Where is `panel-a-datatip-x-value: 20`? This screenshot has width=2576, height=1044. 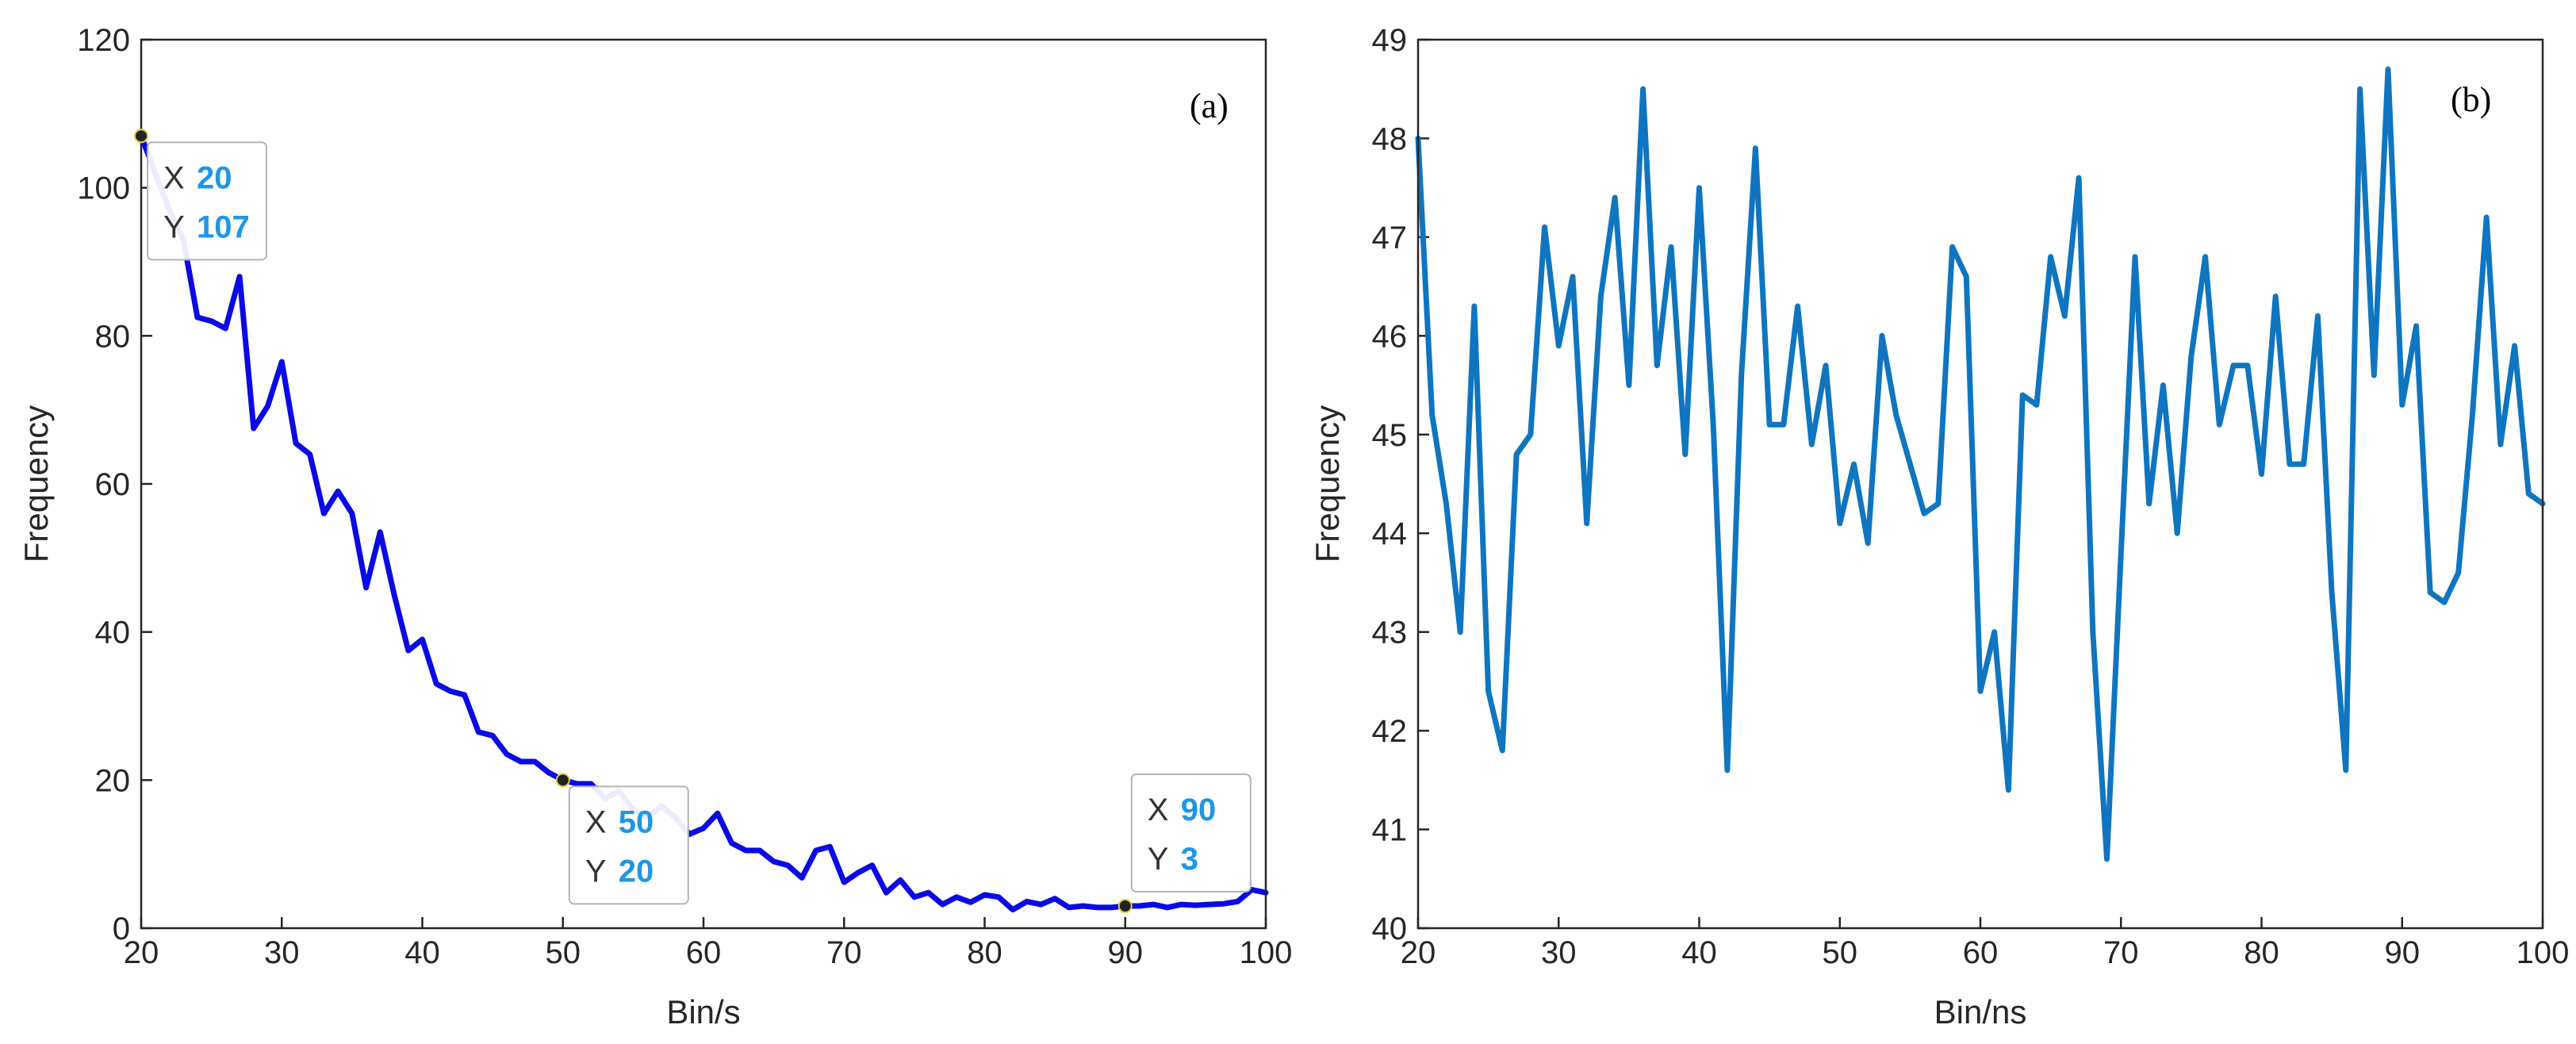
panel-a-datatip-x-value: 20 is located at coordinates (214, 177).